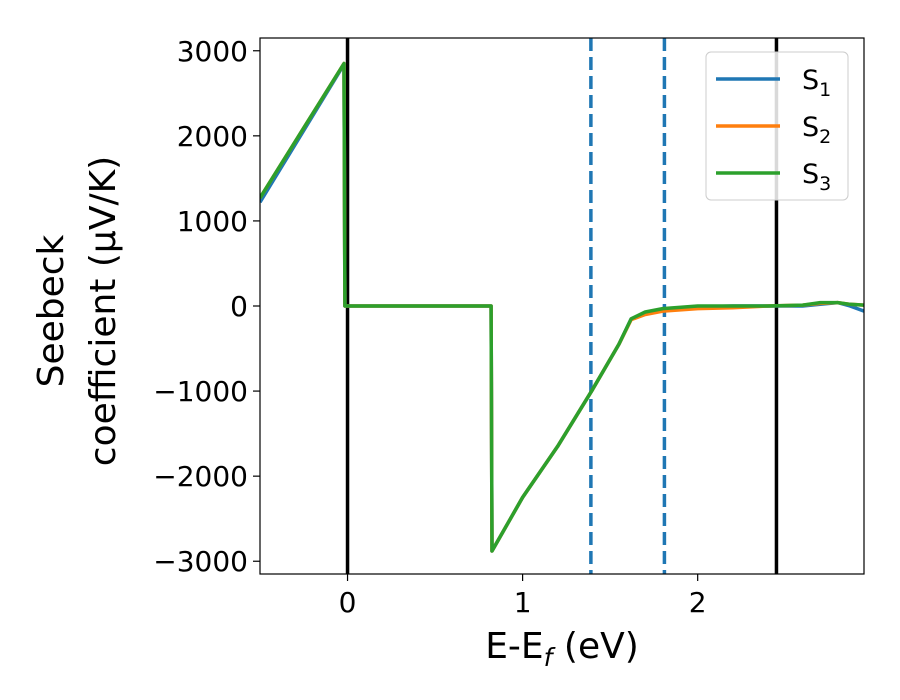 Image resolution: width=900 pixels, height=700 pixels. What do you see at coordinates (816, 130) in the screenshot?
I see `legend-label-2: S2` at bounding box center [816, 130].